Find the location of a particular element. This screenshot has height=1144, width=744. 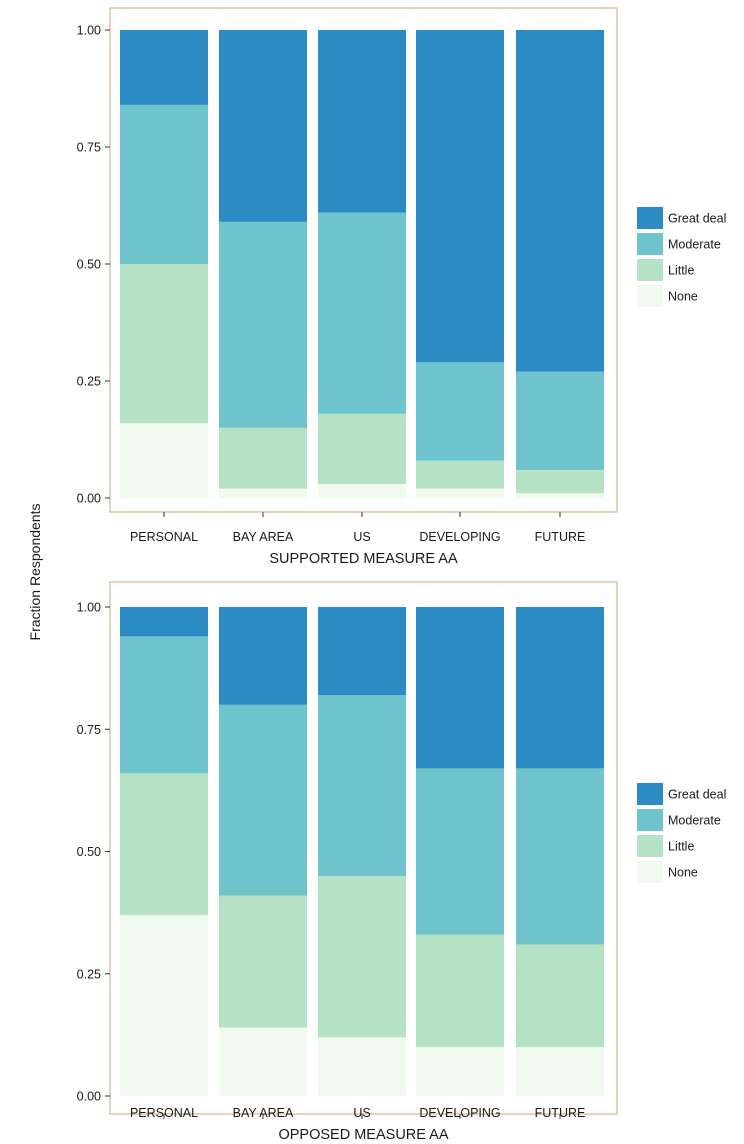

y-axis-label: Fraction Respondents is located at coordinates (35, 572).